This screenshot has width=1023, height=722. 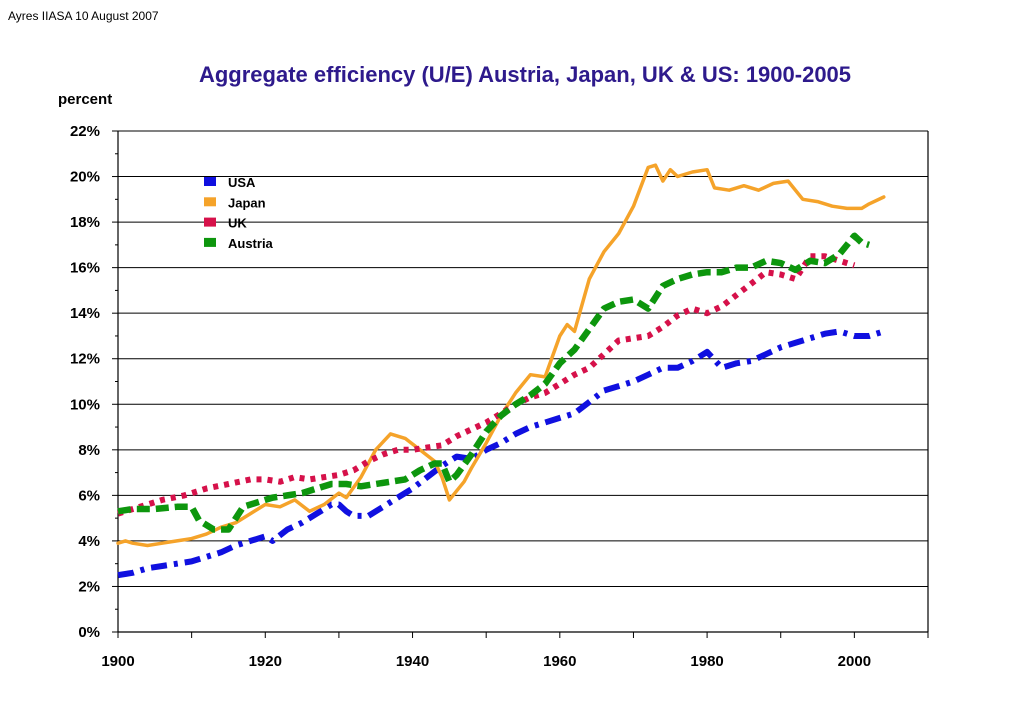 I want to click on y-tick-label: 18%, so click(x=85, y=222).